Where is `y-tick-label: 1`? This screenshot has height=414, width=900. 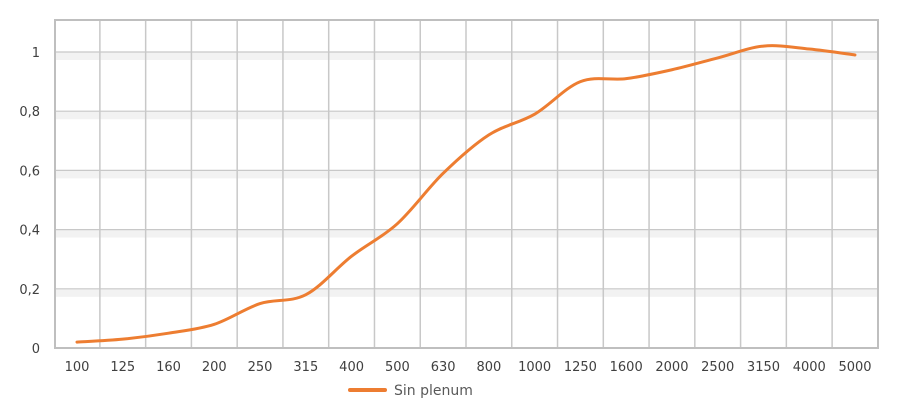 y-tick-label: 1 is located at coordinates (36, 53).